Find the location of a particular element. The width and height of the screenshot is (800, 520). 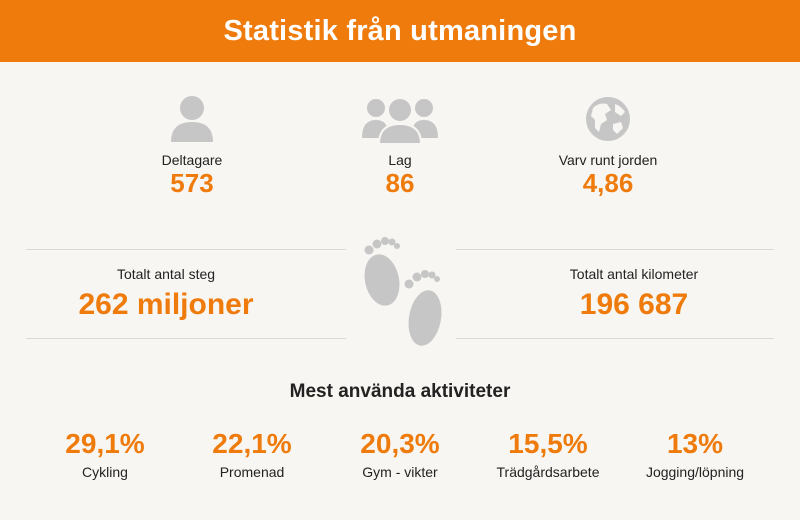

activity-percent: 13% is located at coordinates (695, 443).